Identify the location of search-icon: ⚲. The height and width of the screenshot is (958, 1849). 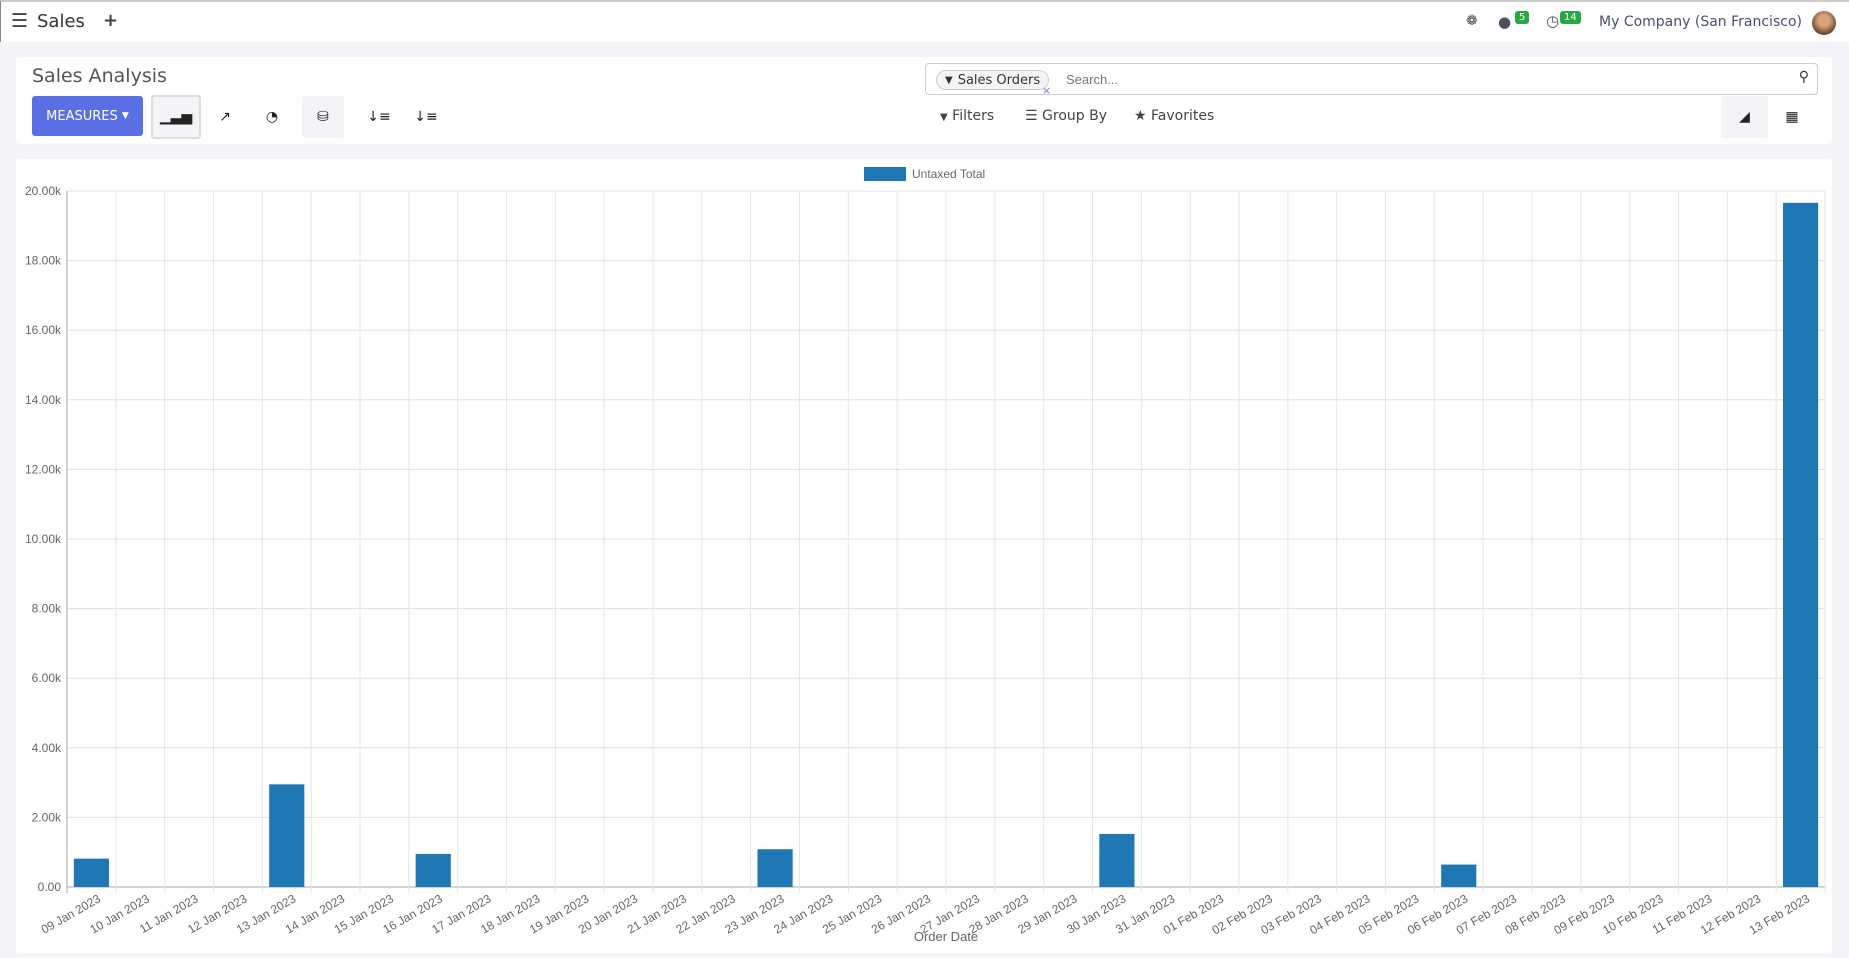
(1803, 77).